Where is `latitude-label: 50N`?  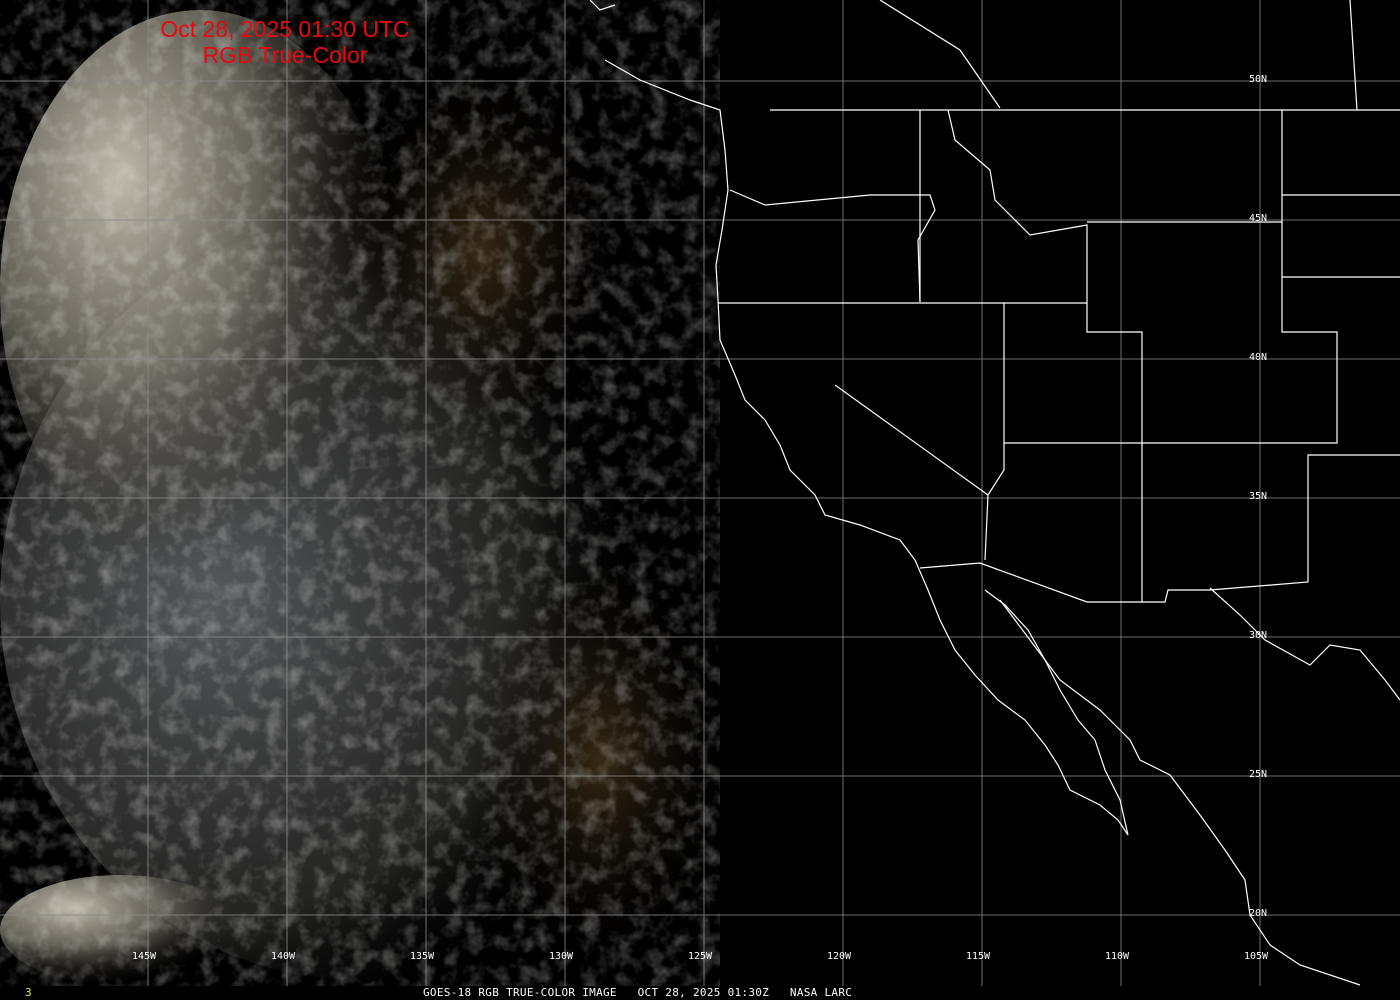
latitude-label: 50N is located at coordinates (1258, 79).